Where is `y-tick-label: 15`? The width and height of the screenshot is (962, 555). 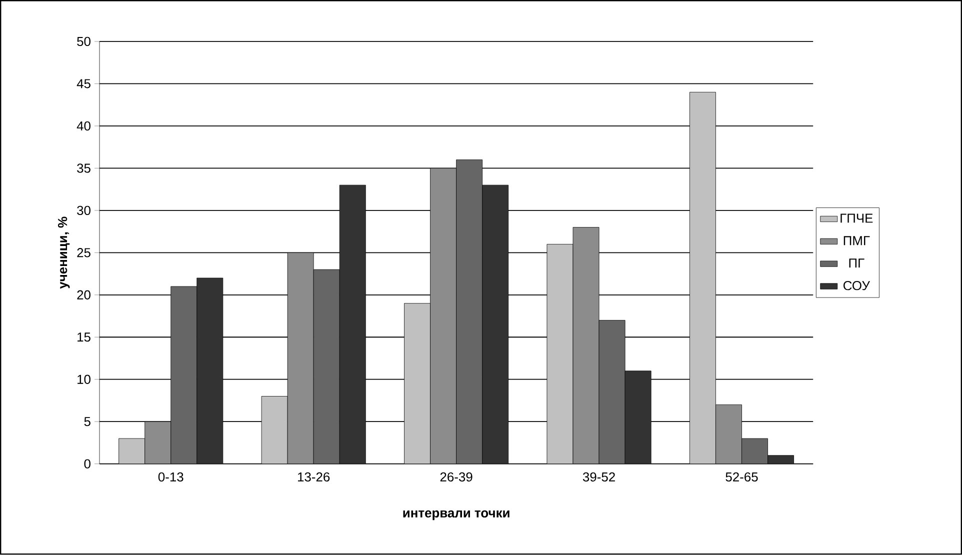
y-tick-label: 15 is located at coordinates (84, 337).